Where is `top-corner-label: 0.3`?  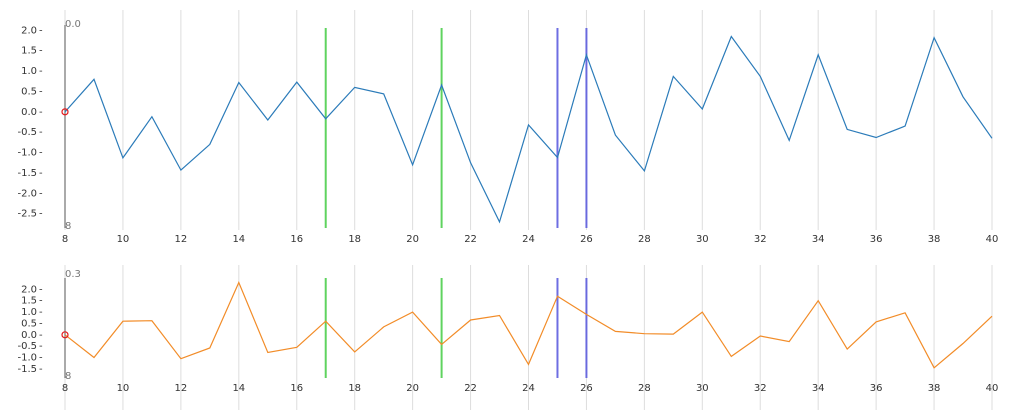 top-corner-label: 0.3 is located at coordinates (73, 274).